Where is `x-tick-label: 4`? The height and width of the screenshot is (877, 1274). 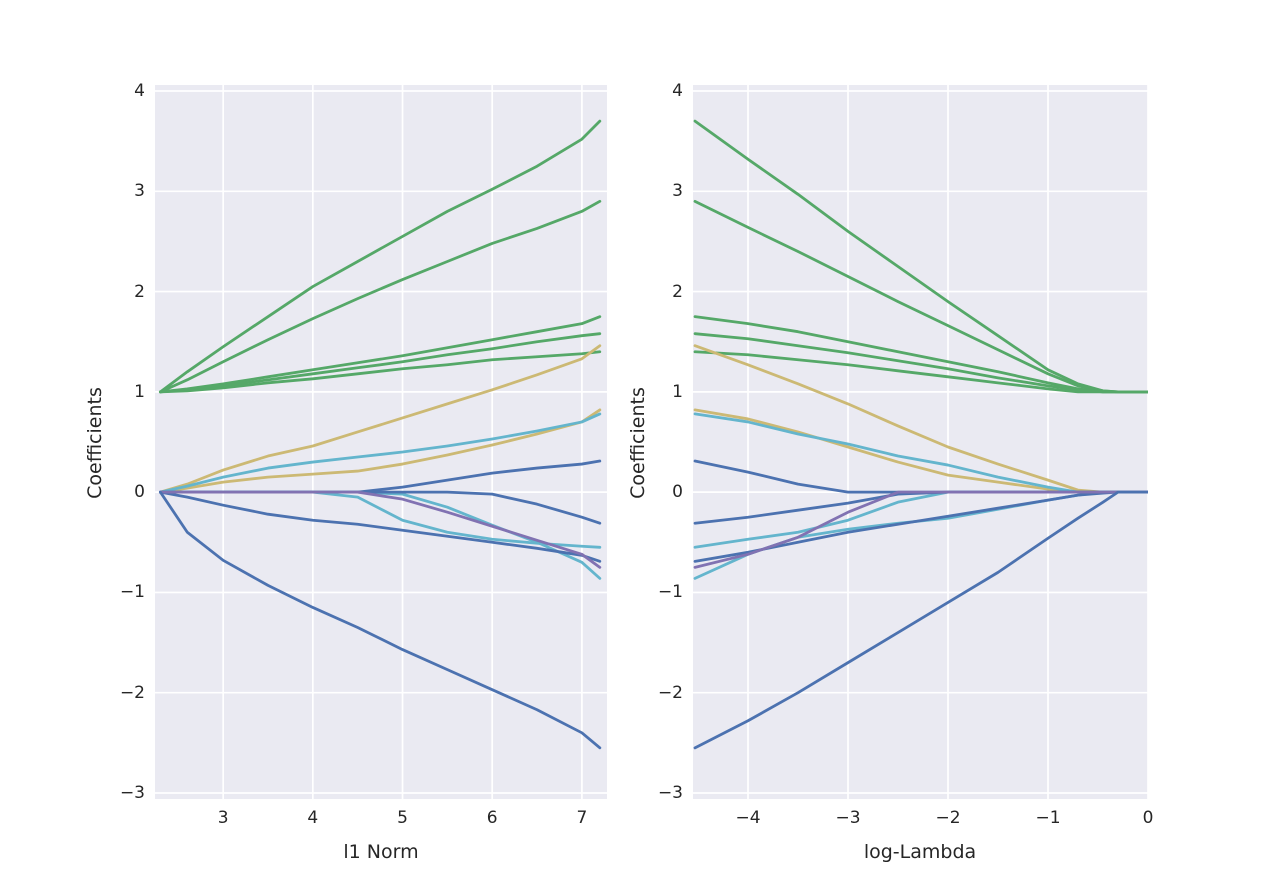
x-tick-label: 4 is located at coordinates (313, 818).